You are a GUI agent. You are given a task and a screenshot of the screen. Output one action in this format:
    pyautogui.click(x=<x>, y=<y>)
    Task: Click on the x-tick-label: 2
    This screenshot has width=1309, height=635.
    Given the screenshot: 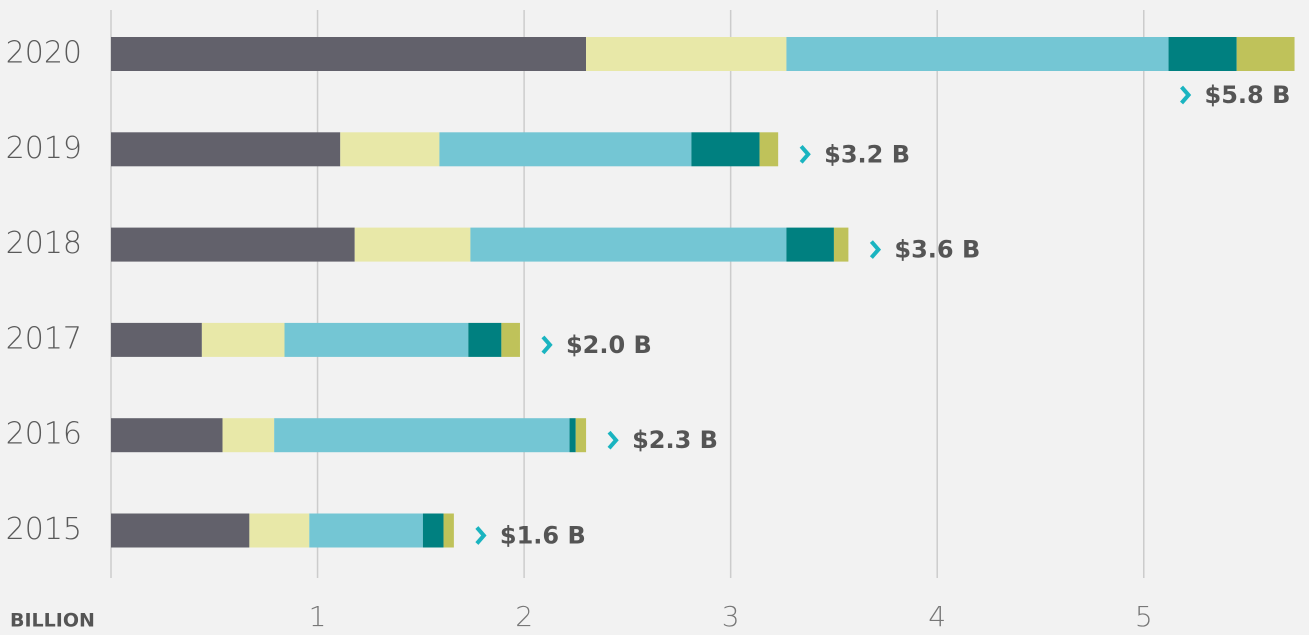 What is the action you would take?
    pyautogui.click(x=524, y=616)
    